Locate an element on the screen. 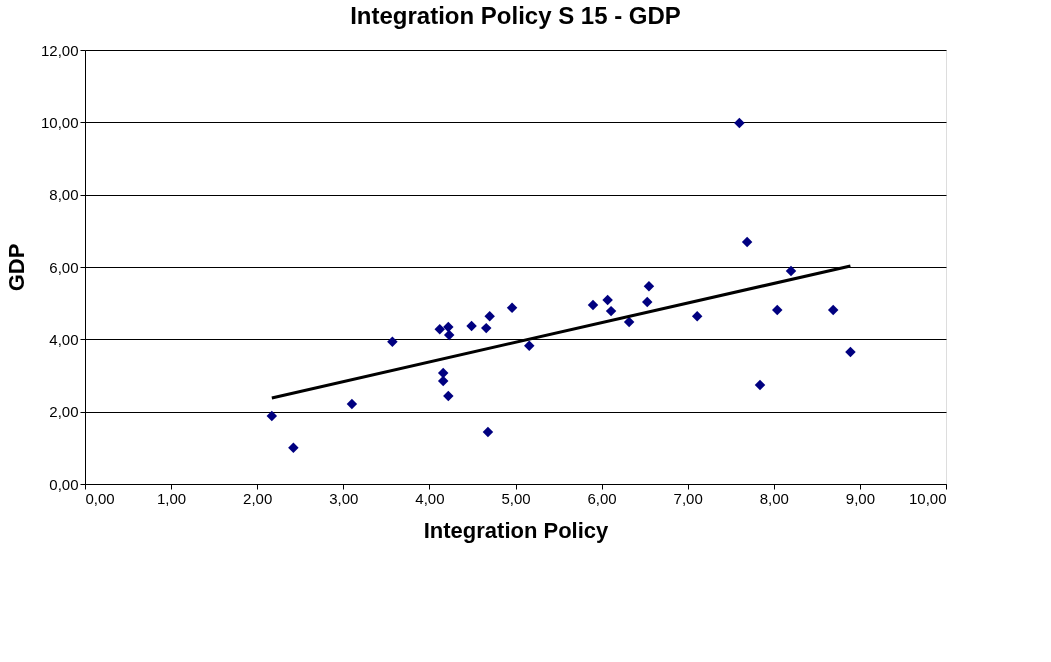 This screenshot has width=1051, height=662. y-tick-label: 4,00 is located at coordinates (64, 339).